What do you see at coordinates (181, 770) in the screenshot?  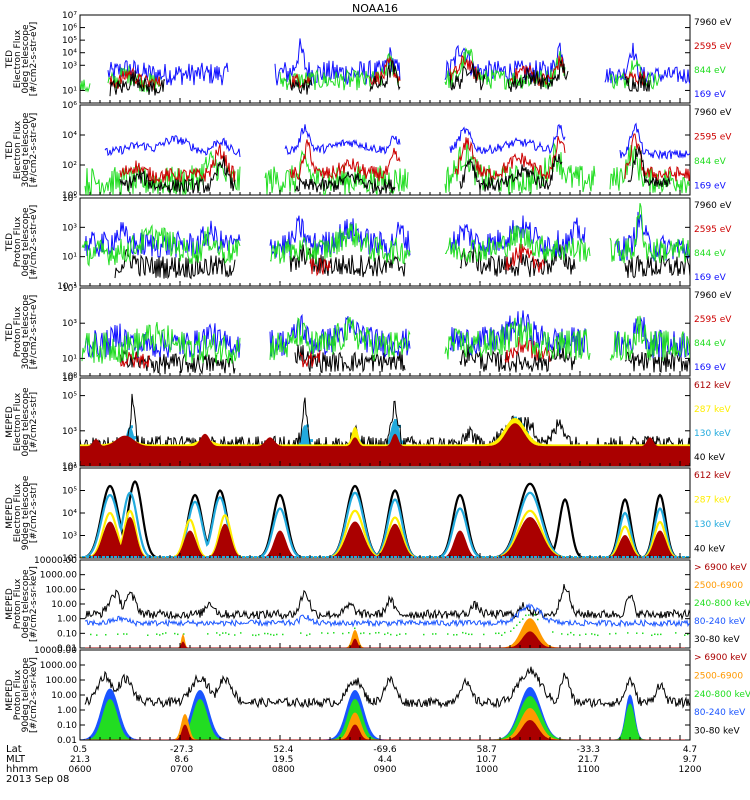 I see `footer-hhmm-value: 0700` at bounding box center [181, 770].